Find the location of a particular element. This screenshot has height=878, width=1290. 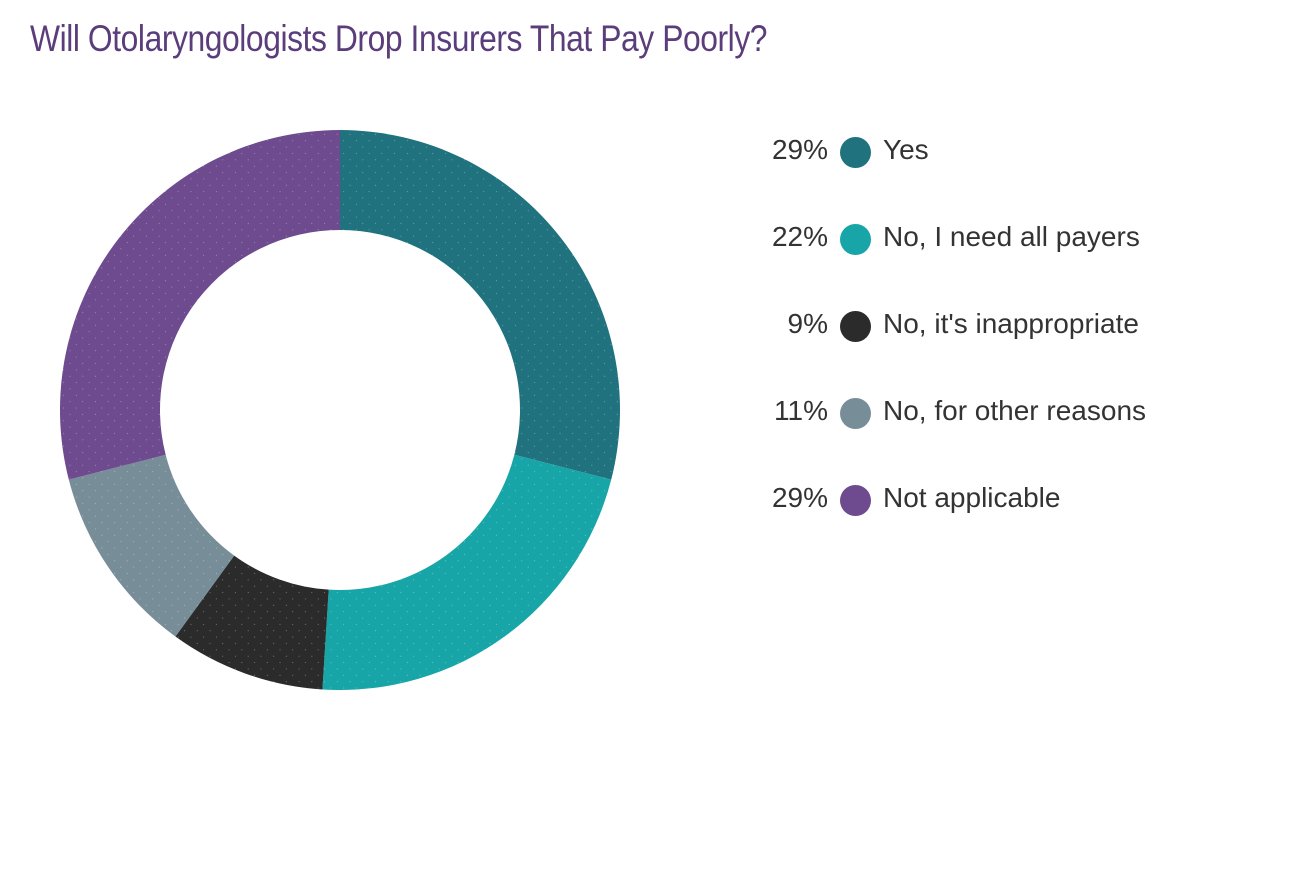

legend-percent: 9% is located at coordinates (807, 323).